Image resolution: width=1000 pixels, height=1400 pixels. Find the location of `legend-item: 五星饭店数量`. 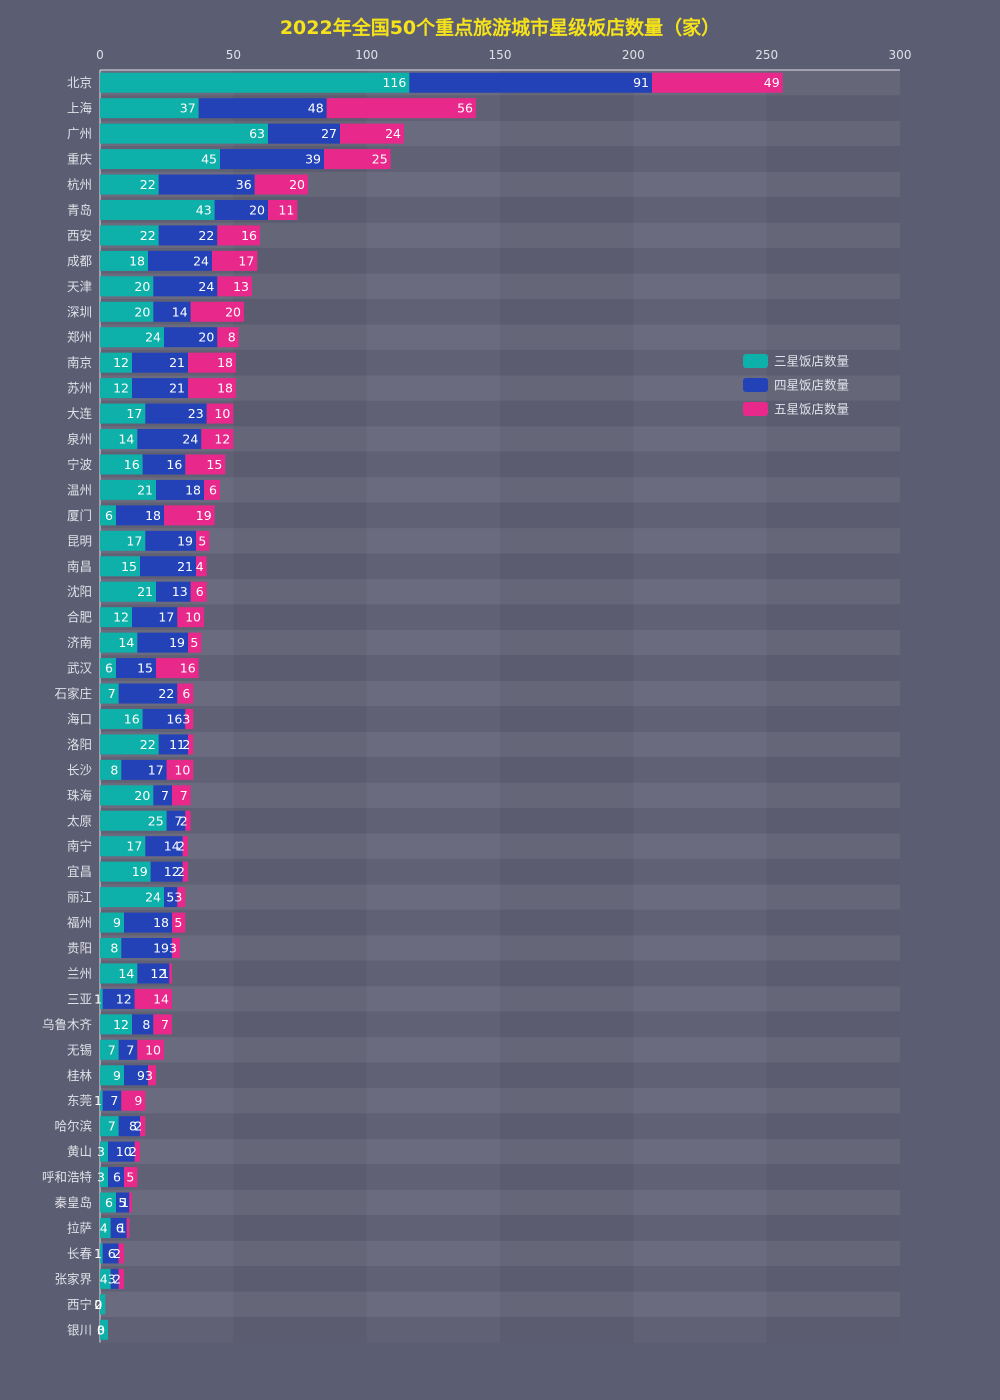

legend-item: 五星饭店数量 is located at coordinates (796, 409).